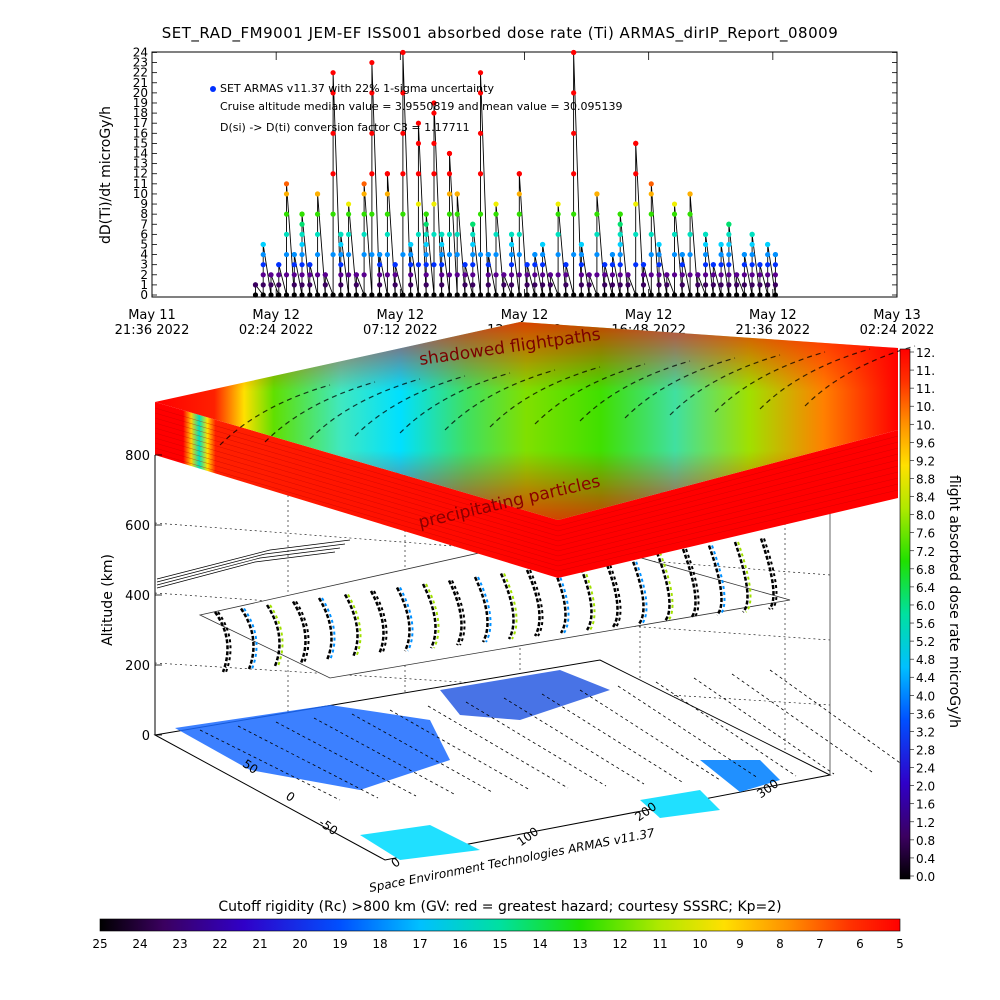 The height and width of the screenshot is (1000, 1000). I want to click on y-tick-label: 8, so click(144, 214).